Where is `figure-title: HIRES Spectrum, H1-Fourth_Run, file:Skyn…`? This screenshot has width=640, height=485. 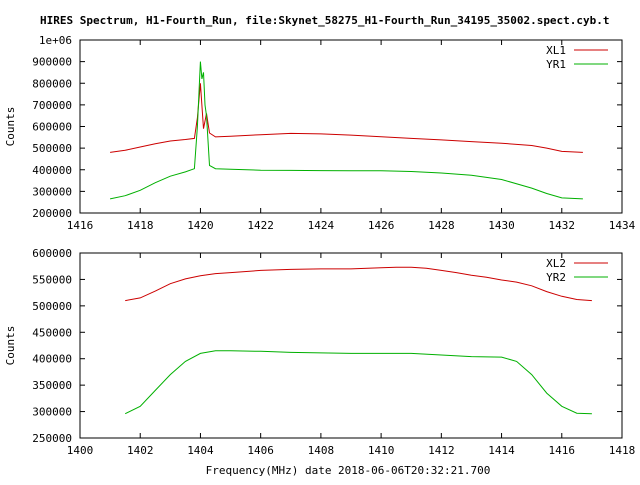 figure-title: HIRES Spectrum, H1-Fourth_Run, file:Skyn… is located at coordinates (325, 20).